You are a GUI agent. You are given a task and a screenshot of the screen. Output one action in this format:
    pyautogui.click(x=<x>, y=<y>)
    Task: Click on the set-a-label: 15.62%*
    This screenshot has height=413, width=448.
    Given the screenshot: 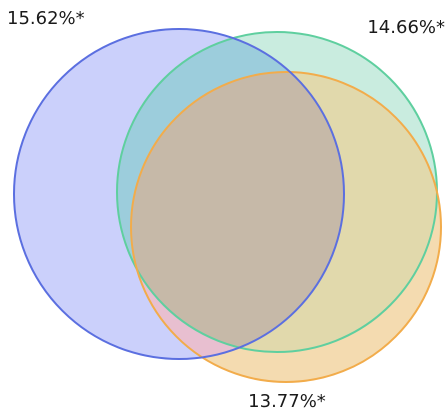 What is the action you would take?
    pyautogui.click(x=46, y=18)
    